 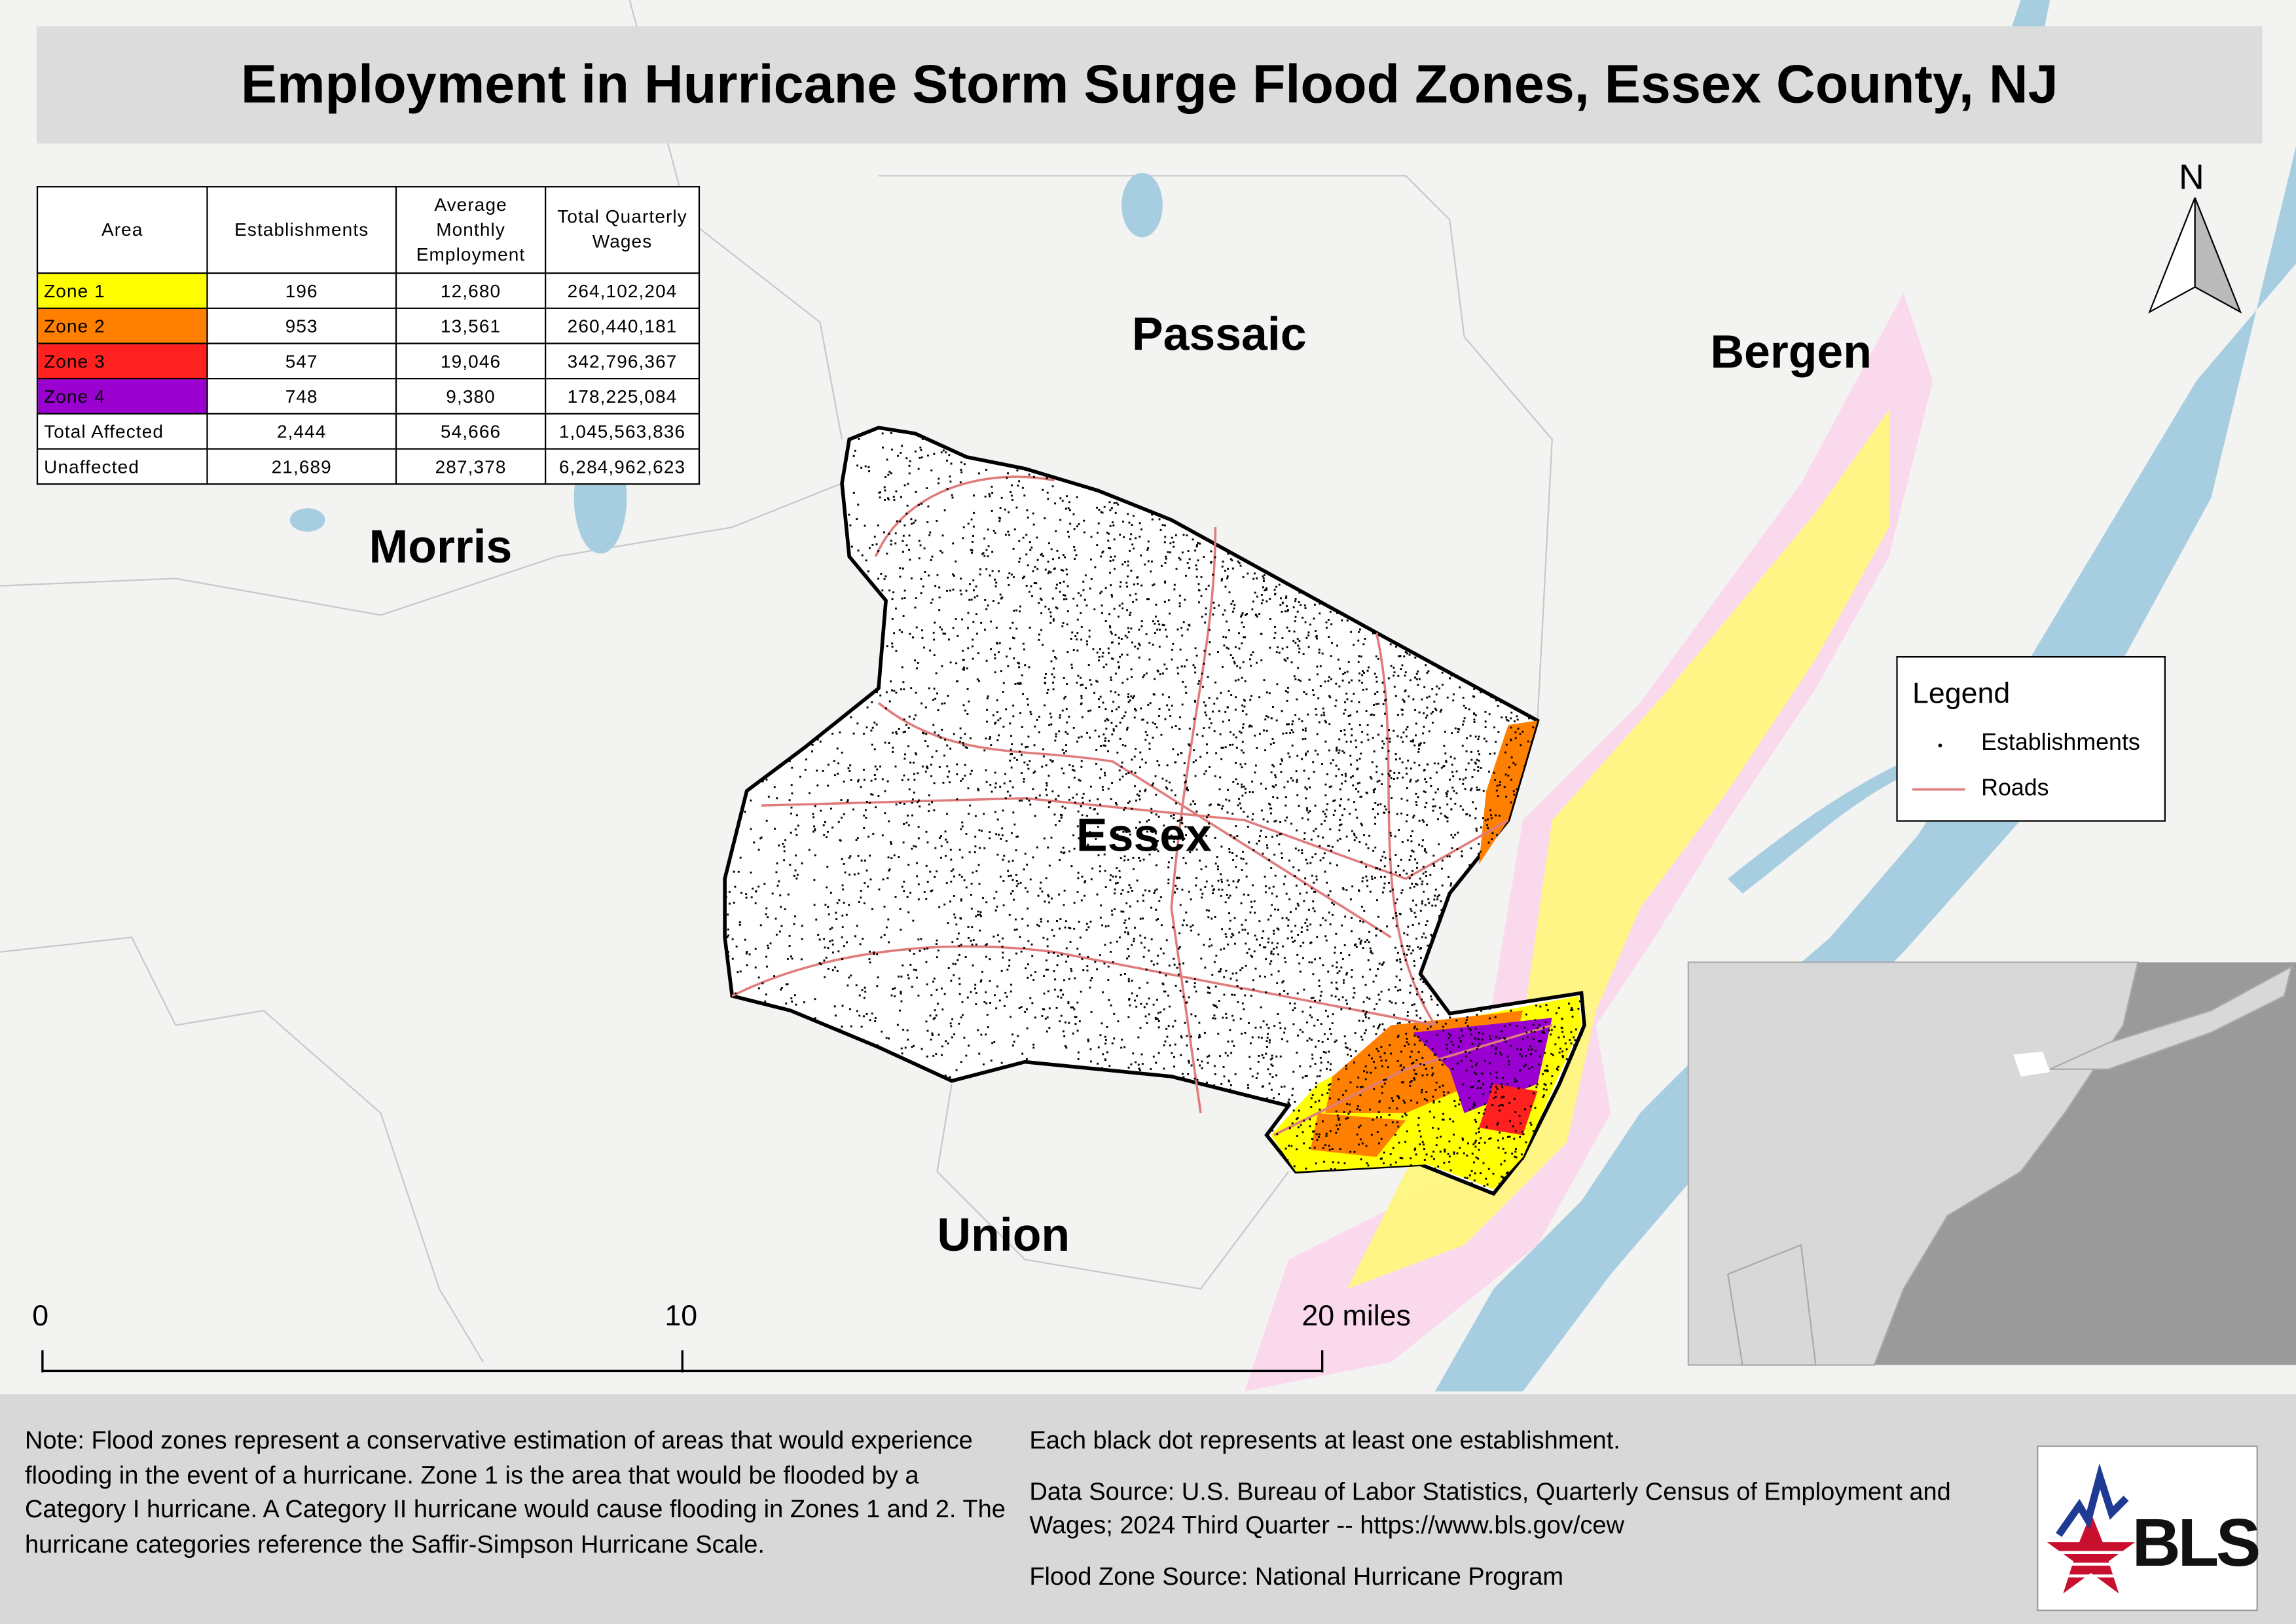 I want to click on table-cell: Total Affected, so click(x=122, y=431).